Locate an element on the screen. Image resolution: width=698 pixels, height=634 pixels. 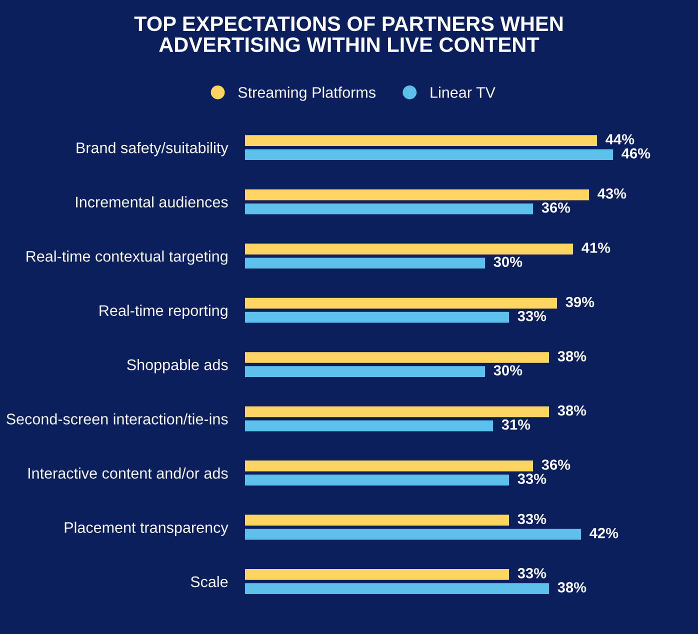
chart-title: TOP EXPECTATIONS OF PARTNERS WHEN ADVERTISING WITHIN LIVE CONTENT is located at coordinates (348, 34).